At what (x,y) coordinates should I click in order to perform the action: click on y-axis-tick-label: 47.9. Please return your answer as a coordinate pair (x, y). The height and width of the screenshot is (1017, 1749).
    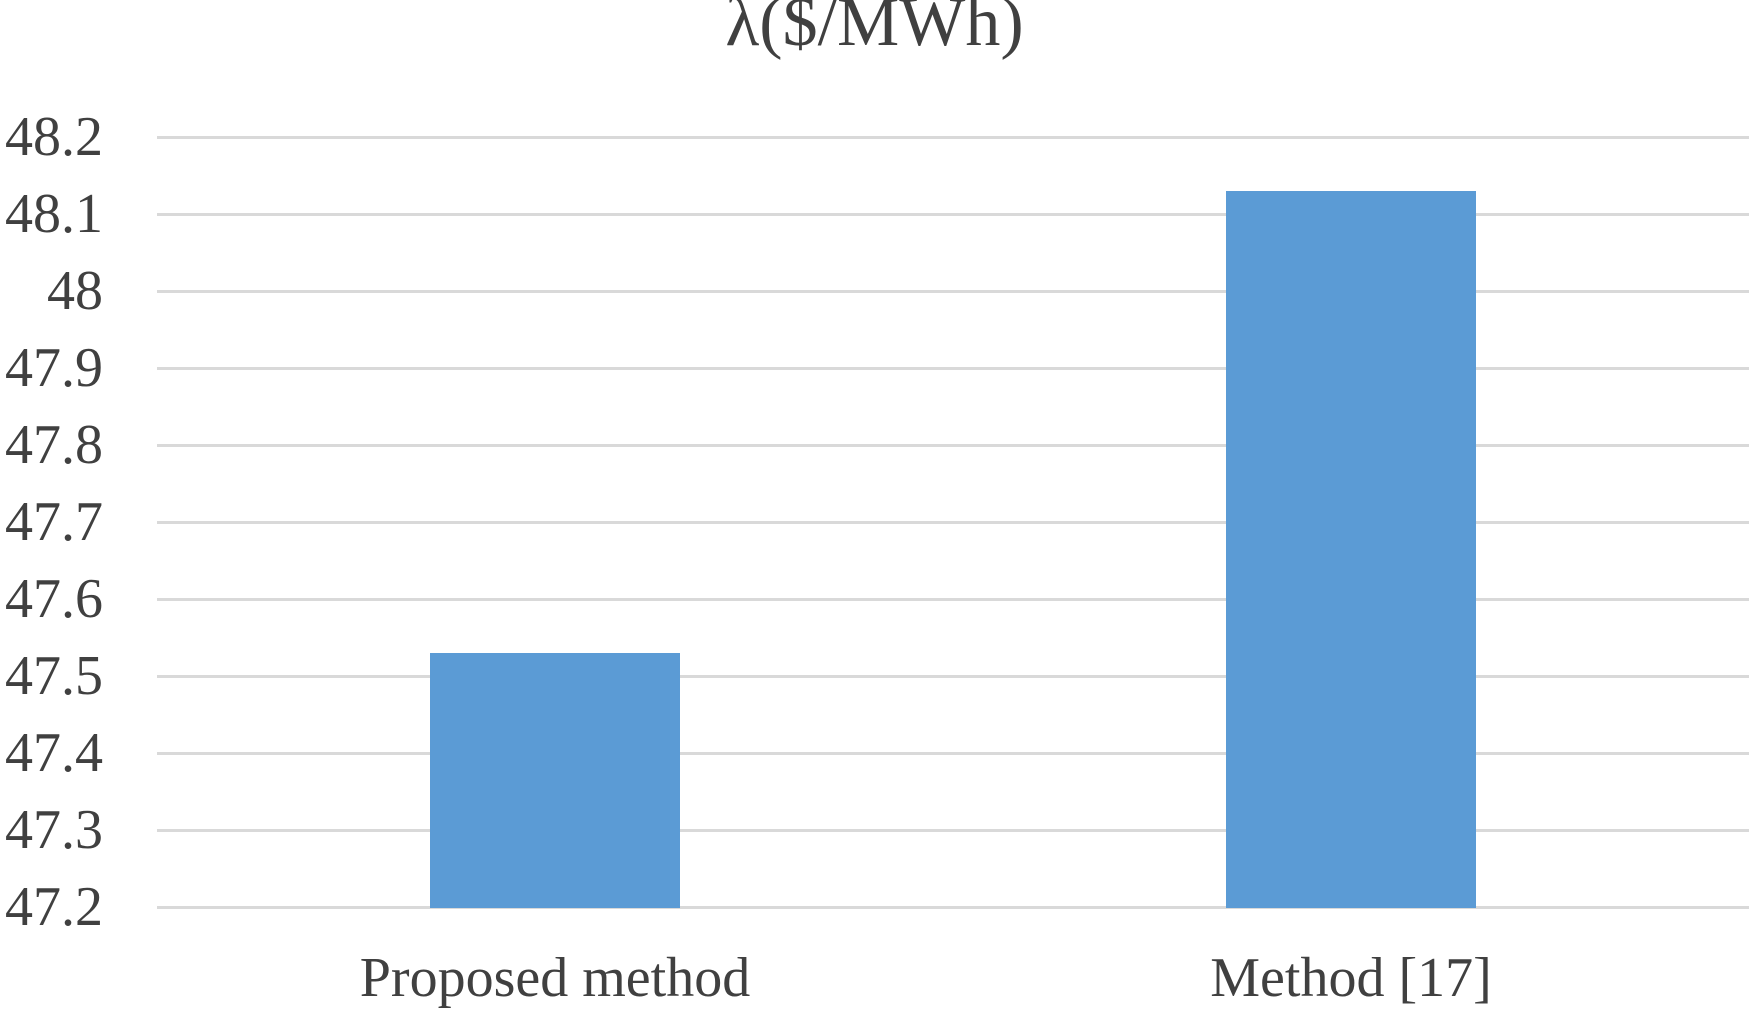
    Looking at the image, I should click on (54, 368).